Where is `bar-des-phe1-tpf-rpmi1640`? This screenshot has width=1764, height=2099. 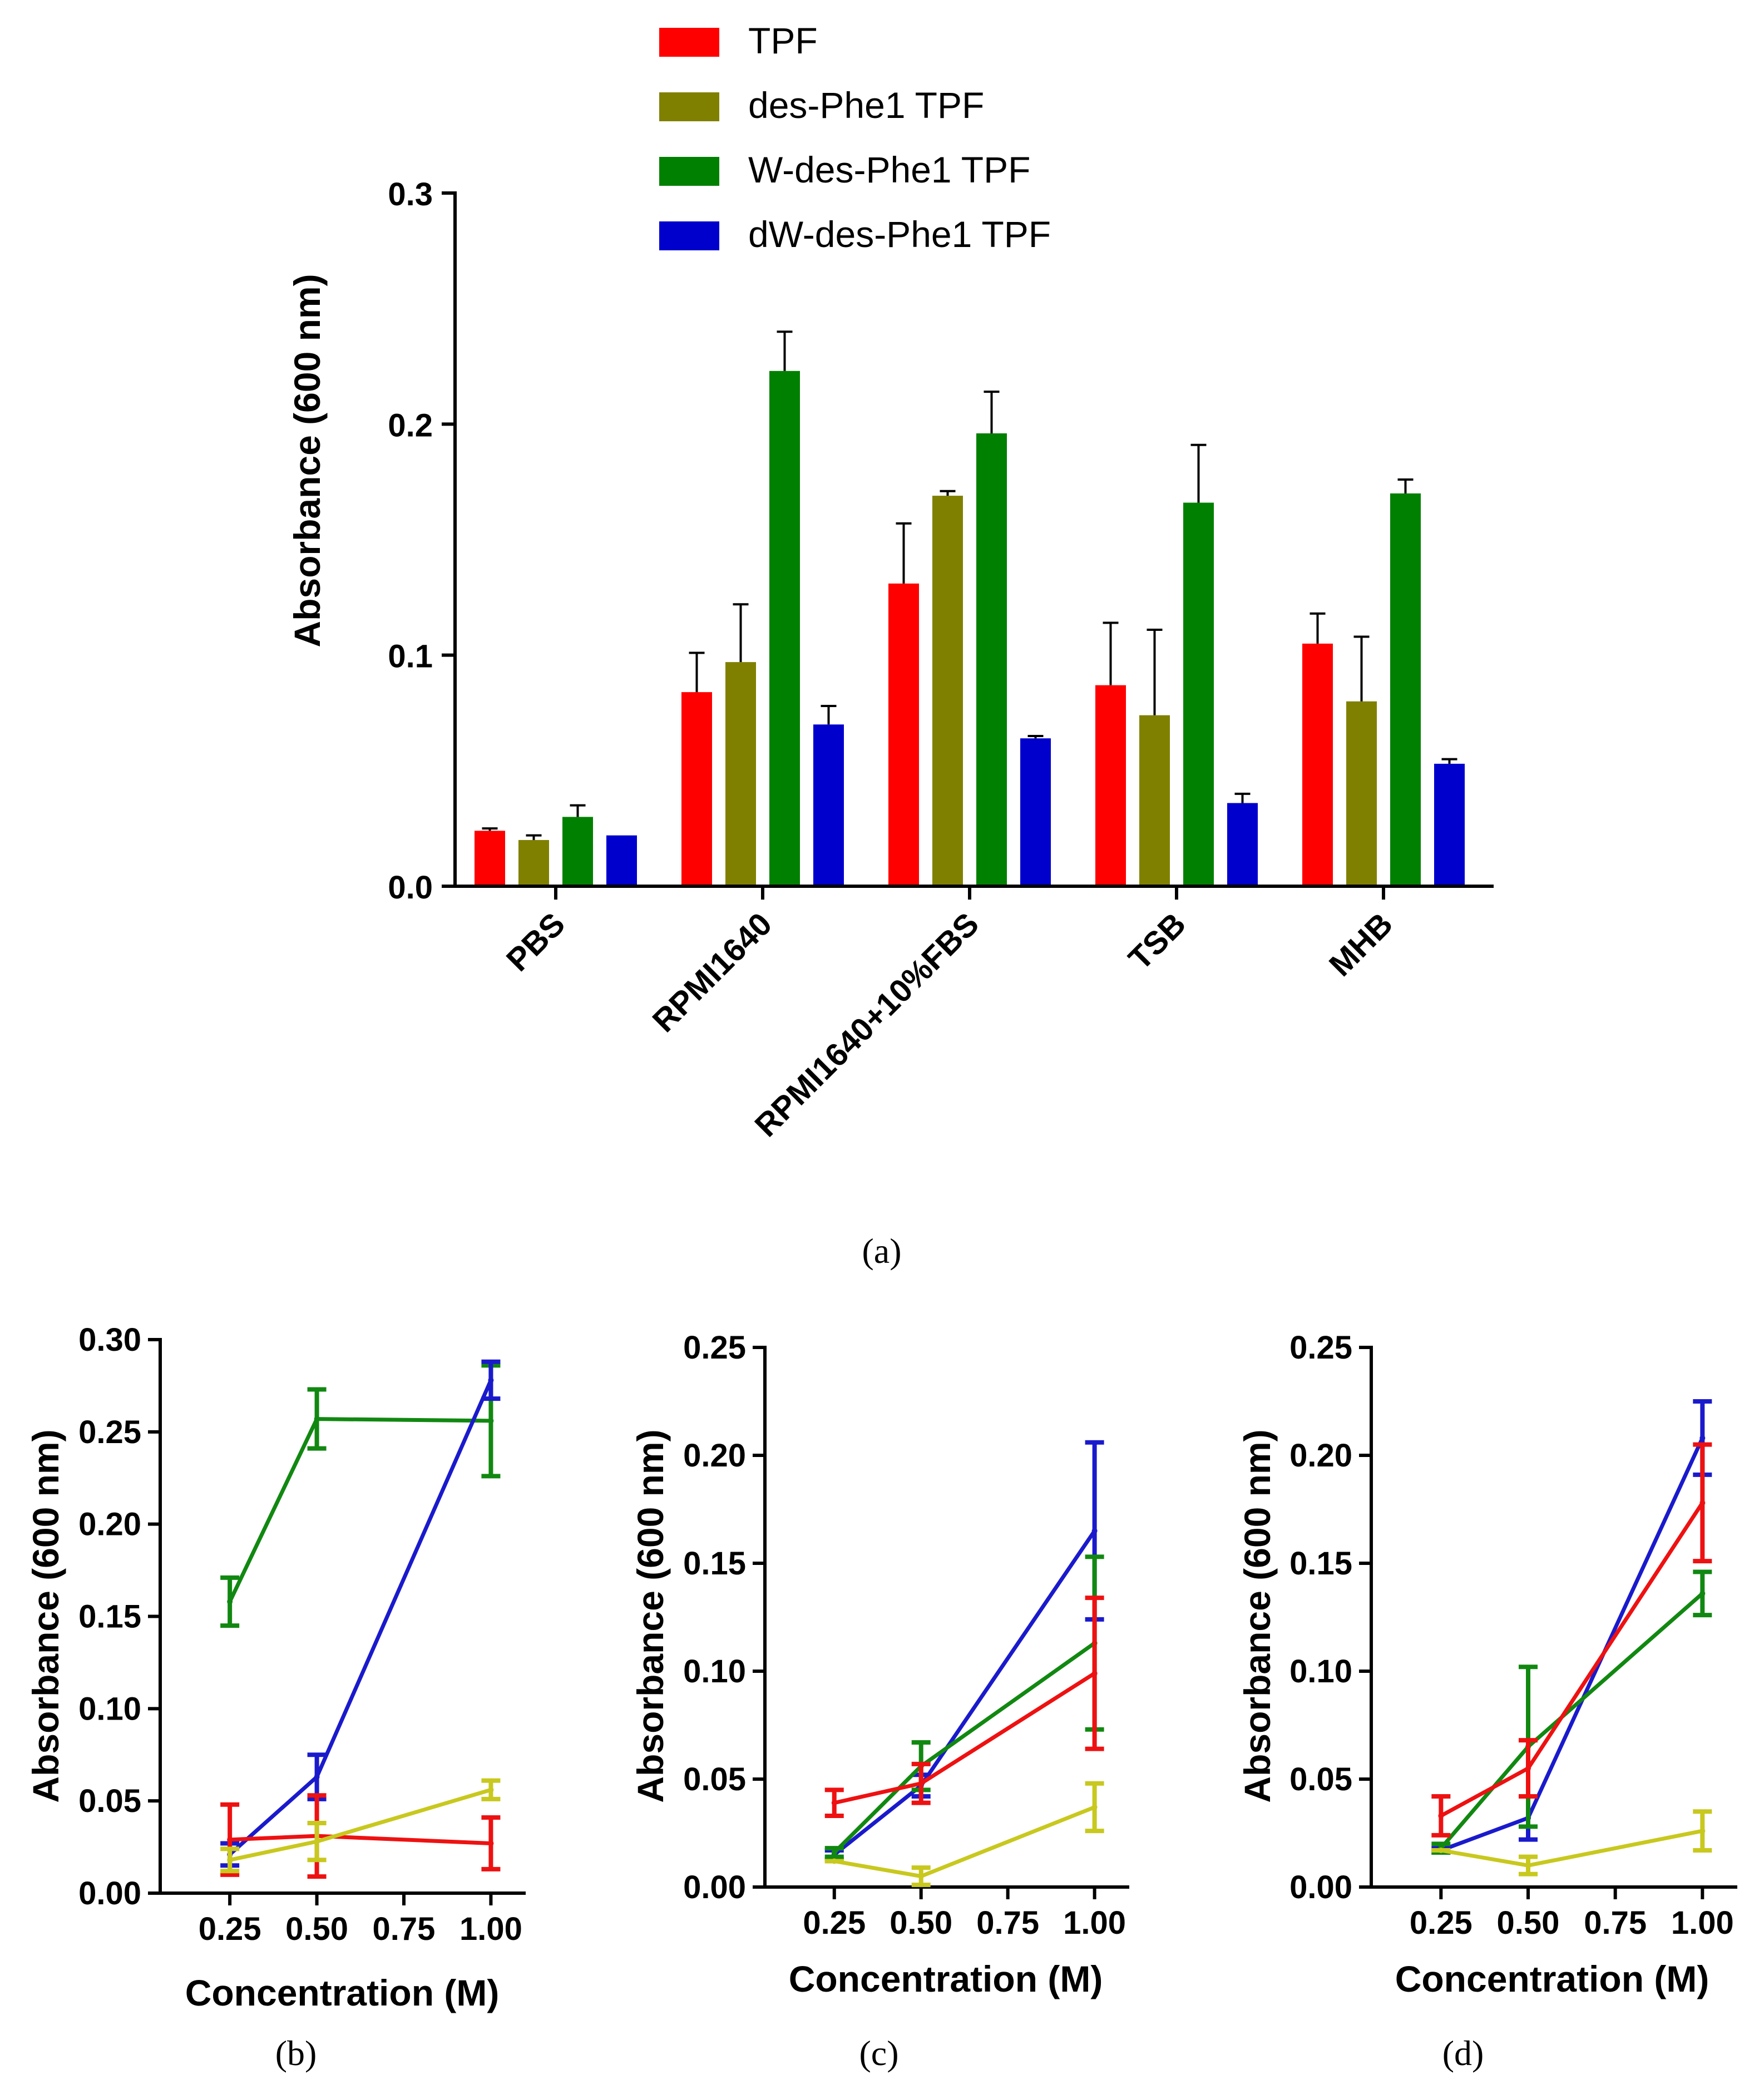 bar-des-phe1-tpf-rpmi1640 is located at coordinates (740, 774).